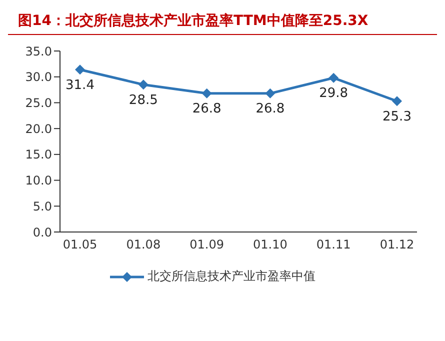 The height and width of the screenshot is (341, 445). I want to click on x-tick-label: 01.05, so click(80, 245).